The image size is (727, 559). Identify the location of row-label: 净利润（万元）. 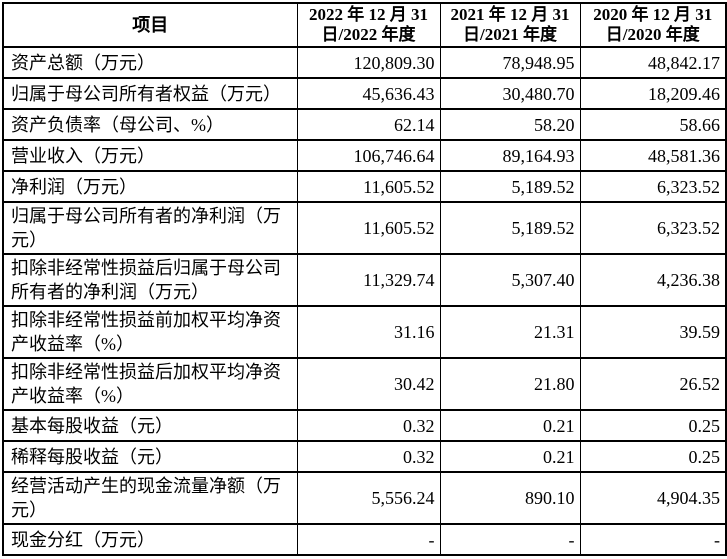
(150, 186).